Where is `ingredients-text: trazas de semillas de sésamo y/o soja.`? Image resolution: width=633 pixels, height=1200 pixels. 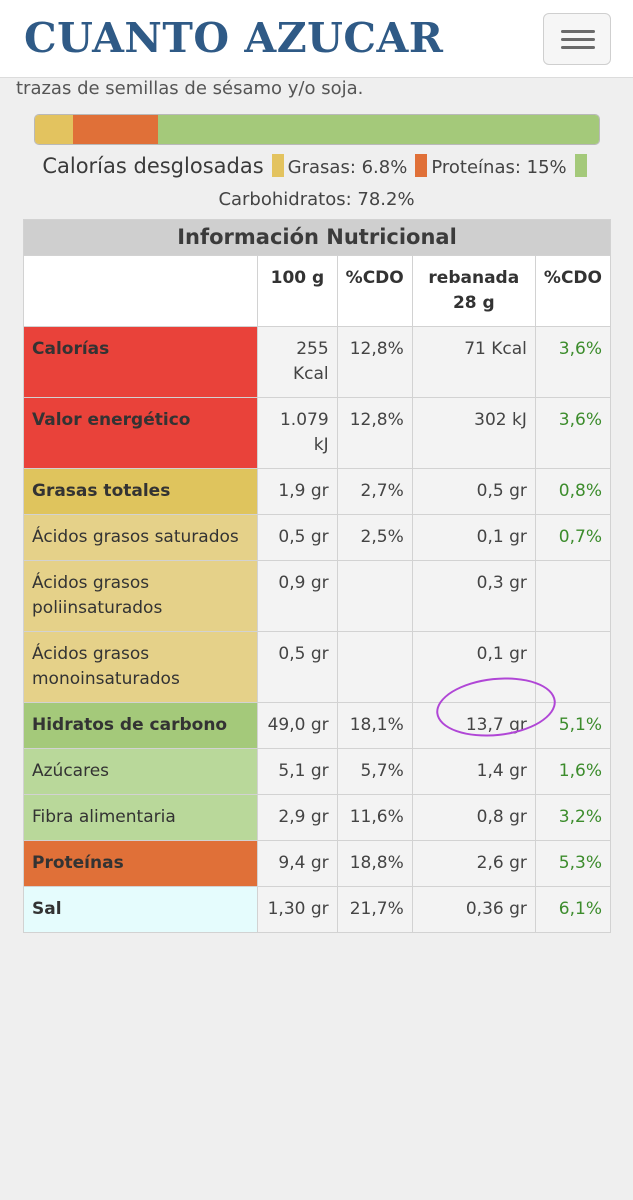
ingredients-text: trazas de semillas de sésamo y/o soja. is located at coordinates (190, 88).